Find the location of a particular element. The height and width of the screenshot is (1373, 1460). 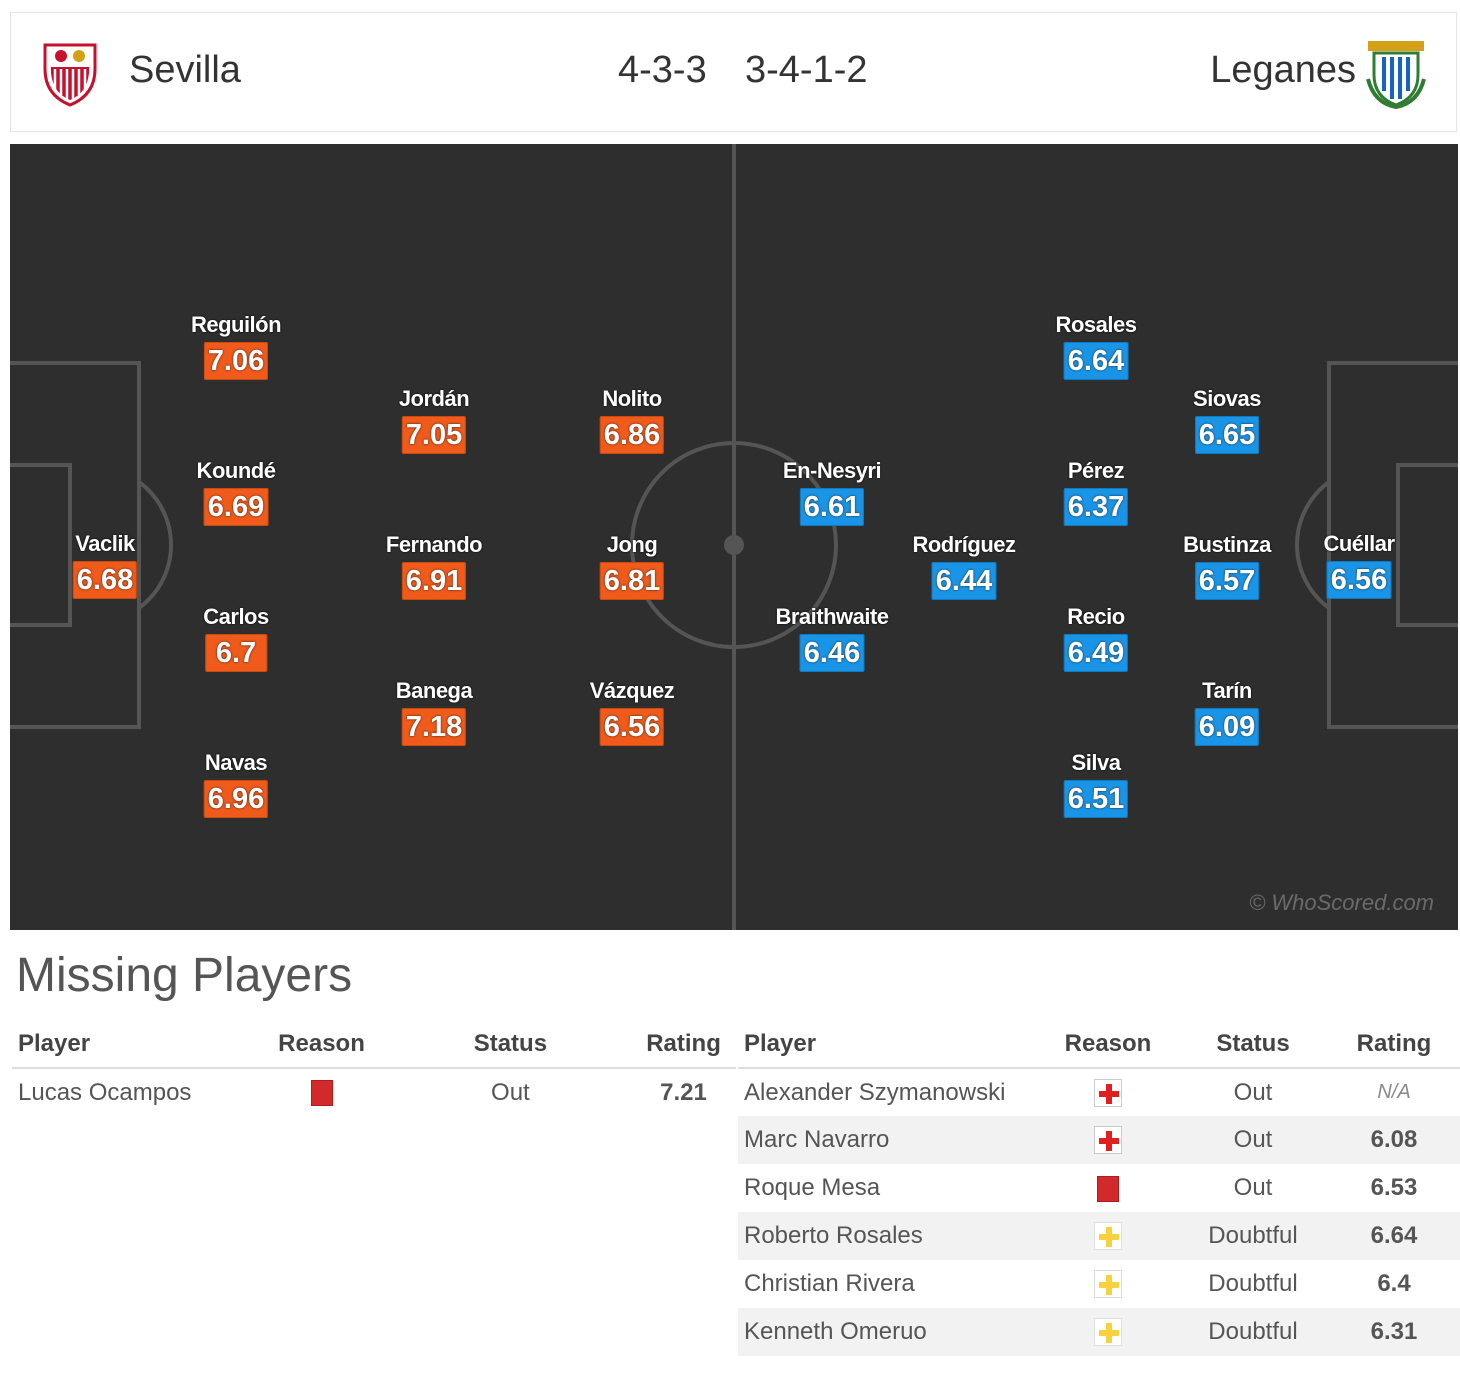

player-name: Jordán is located at coordinates (434, 398).